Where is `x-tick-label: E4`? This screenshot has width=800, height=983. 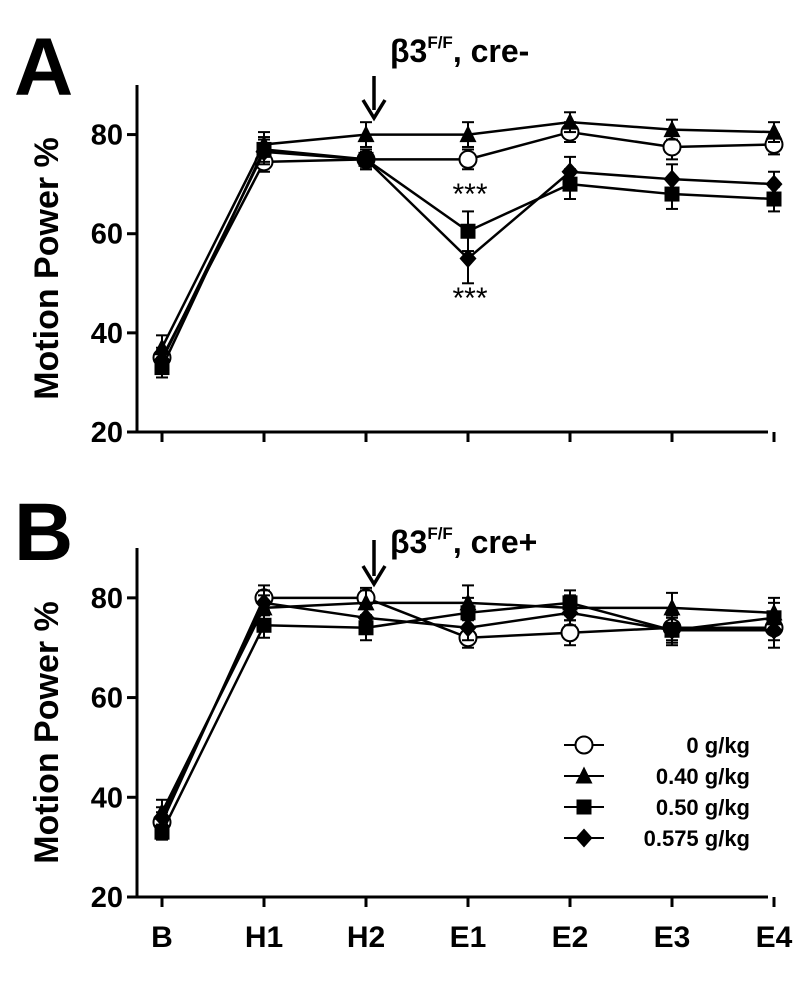 x-tick-label: E4 is located at coordinates (774, 937).